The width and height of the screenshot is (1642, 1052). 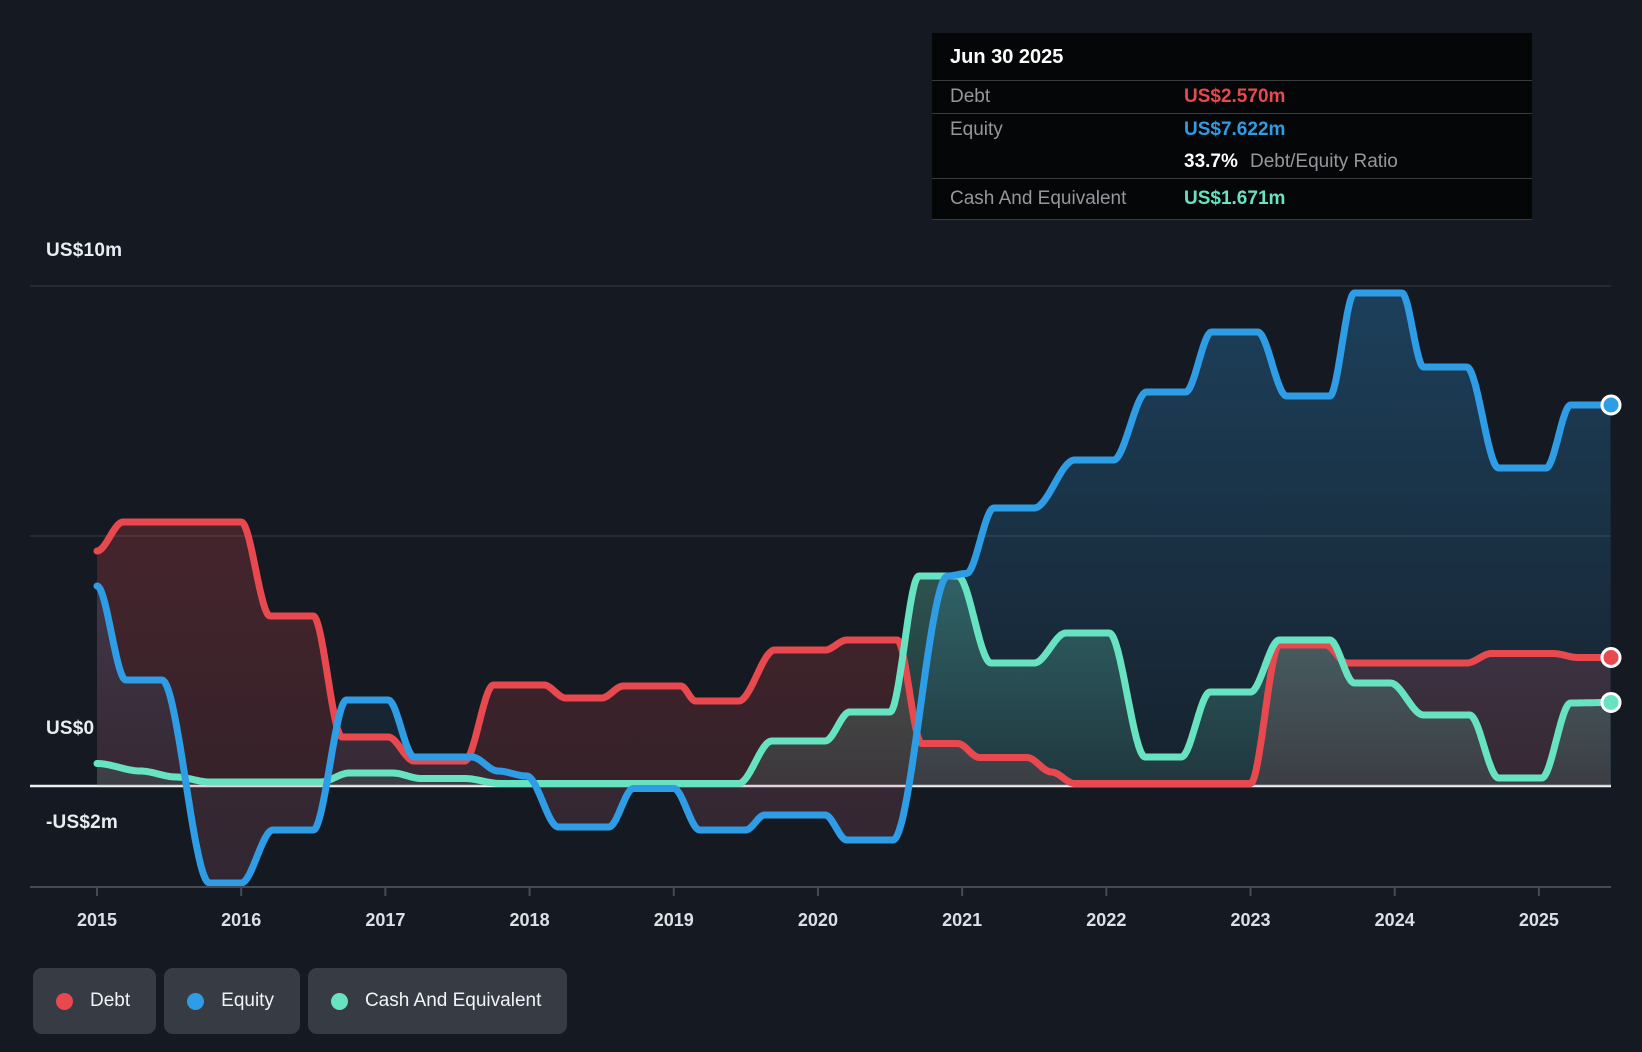 I want to click on debt-end-marker, so click(x=1611, y=657).